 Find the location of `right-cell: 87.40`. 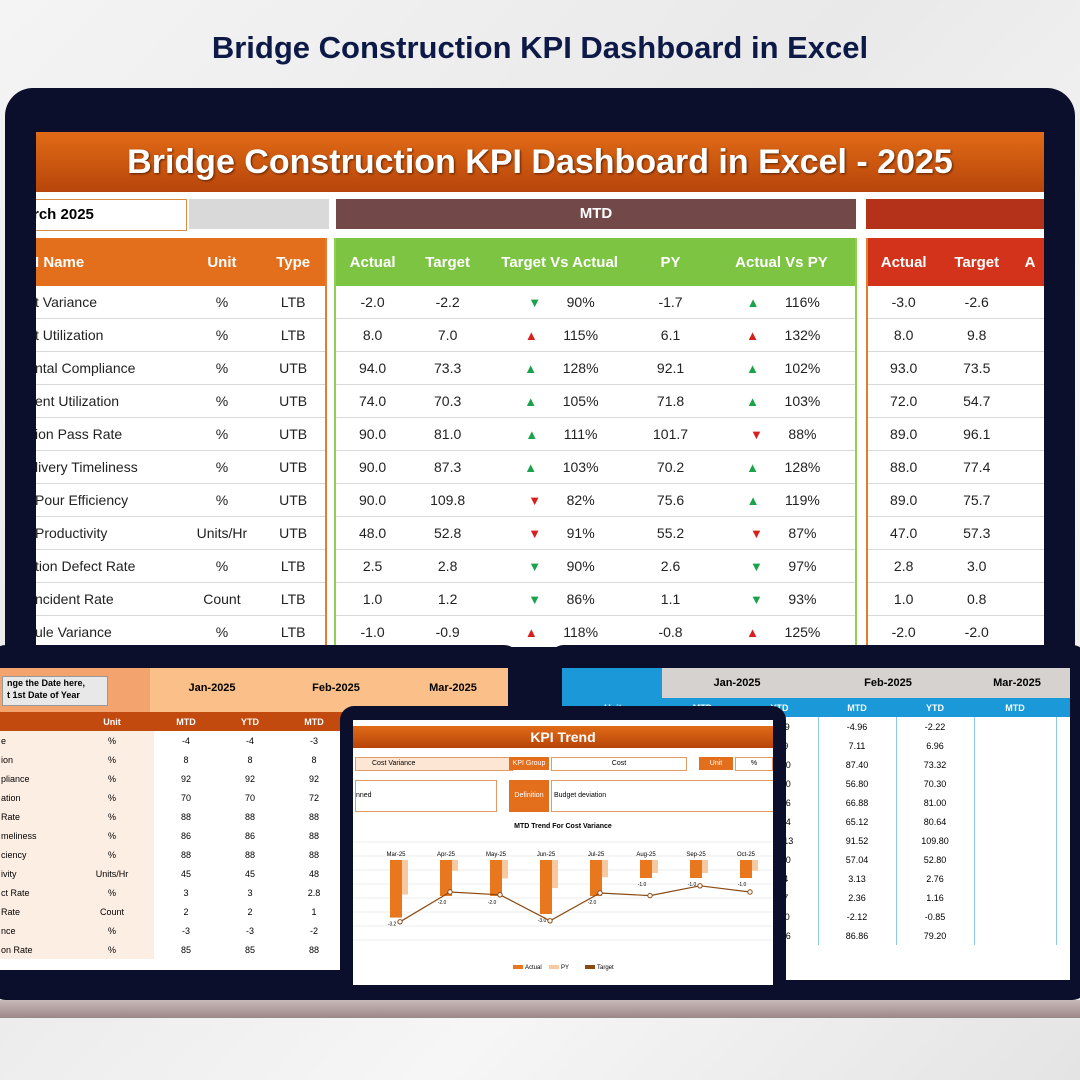

right-cell: 87.40 is located at coordinates (857, 764).